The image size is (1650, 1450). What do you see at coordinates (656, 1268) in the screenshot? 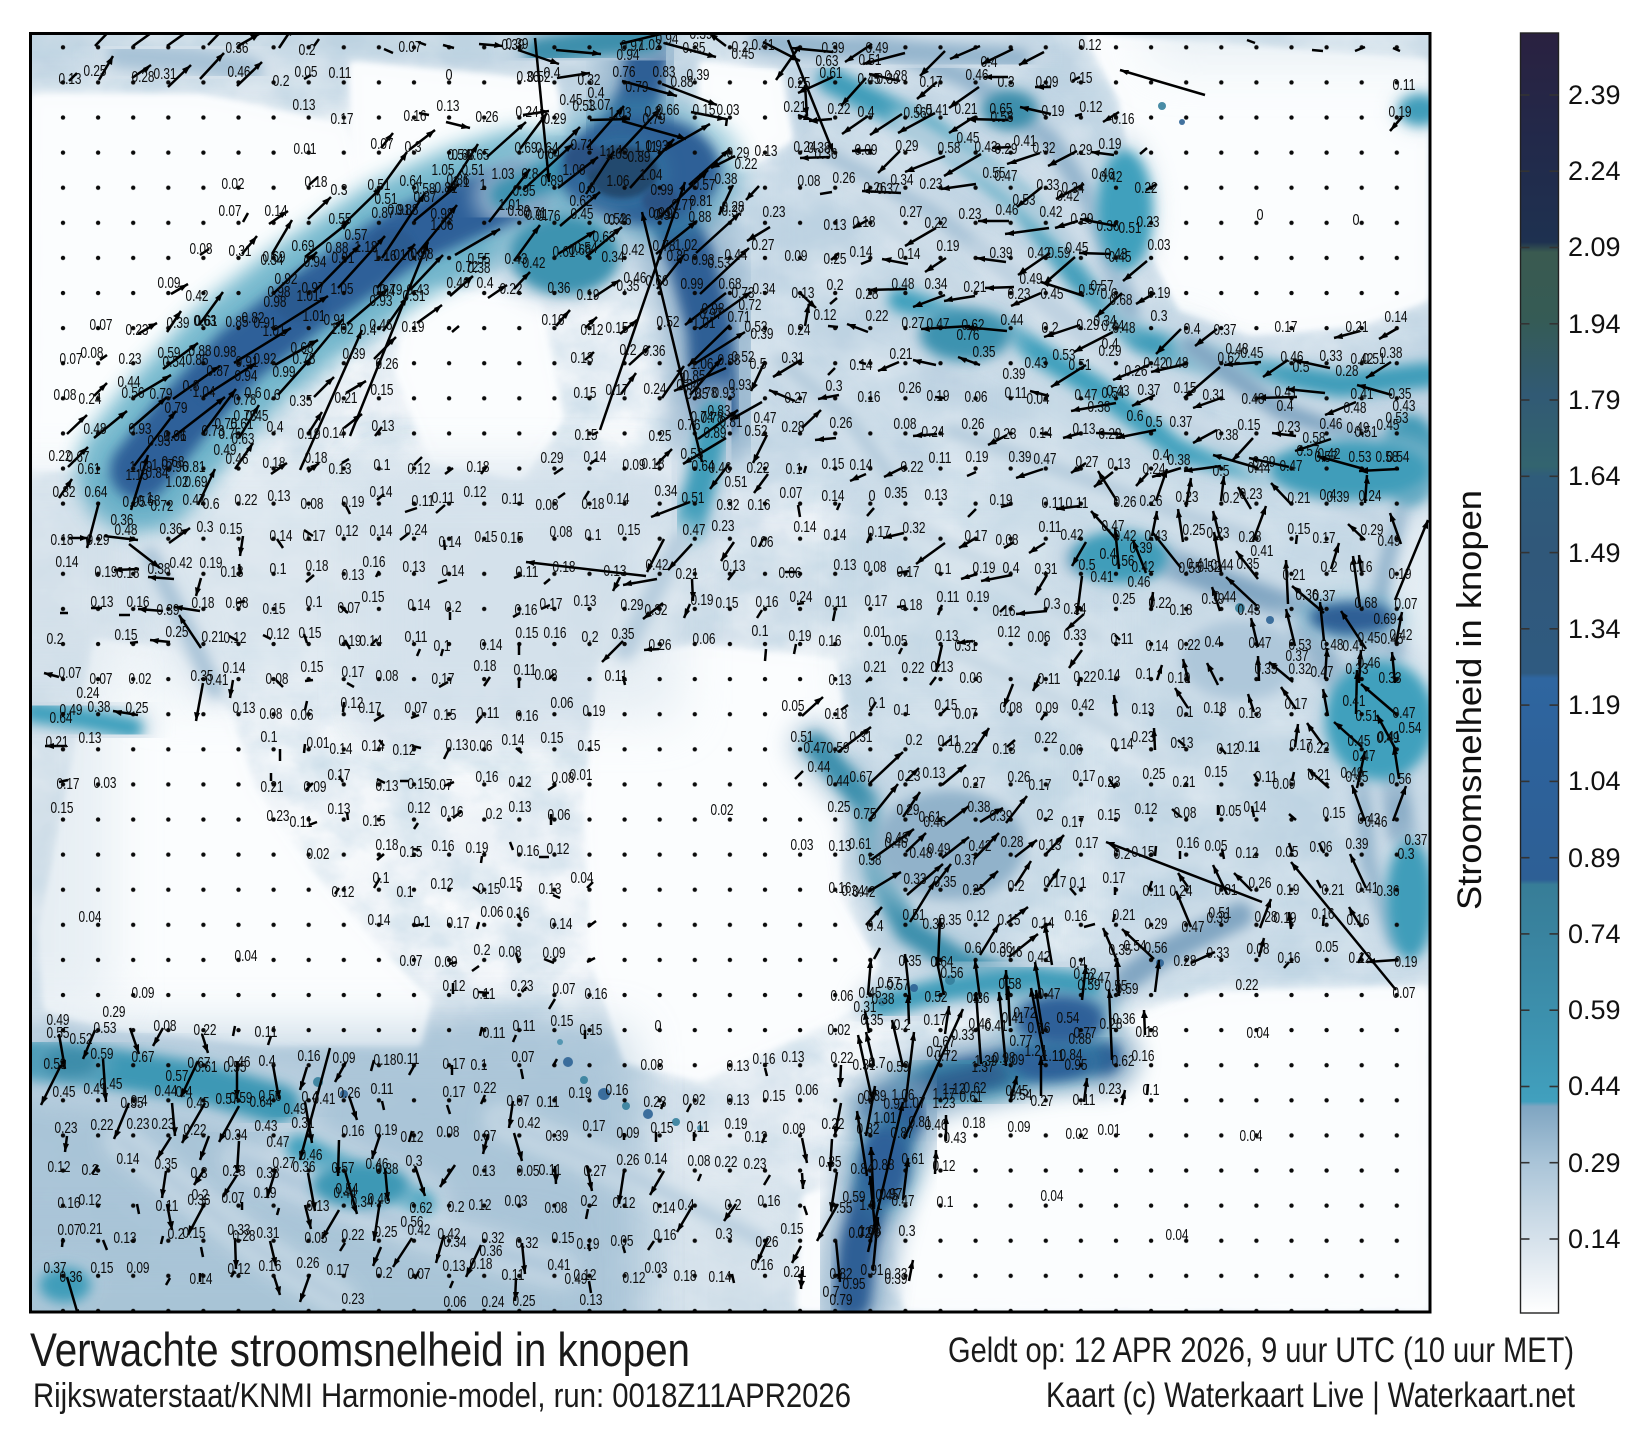
I see `svg-text: 0.03` at bounding box center [656, 1268].